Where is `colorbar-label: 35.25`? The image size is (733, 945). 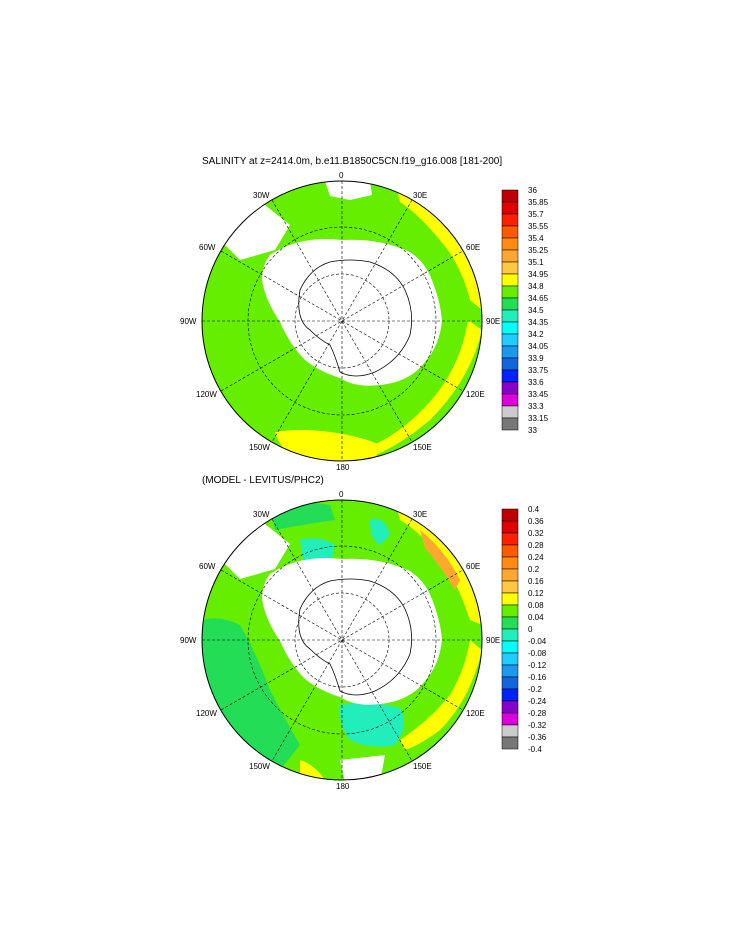 colorbar-label: 35.25 is located at coordinates (538, 250).